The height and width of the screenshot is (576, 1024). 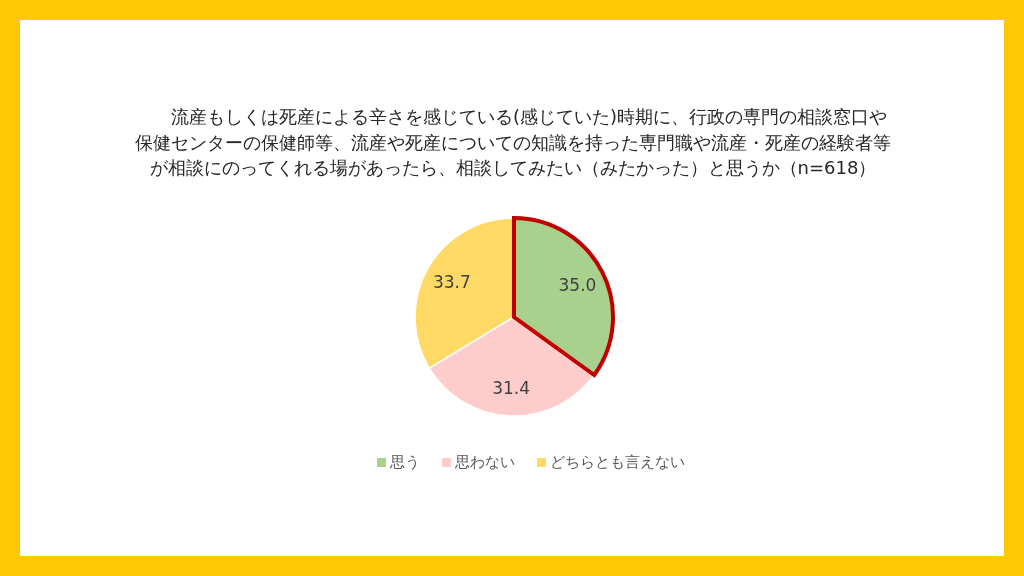 I want to click on pie-slice, so click(x=563, y=297).